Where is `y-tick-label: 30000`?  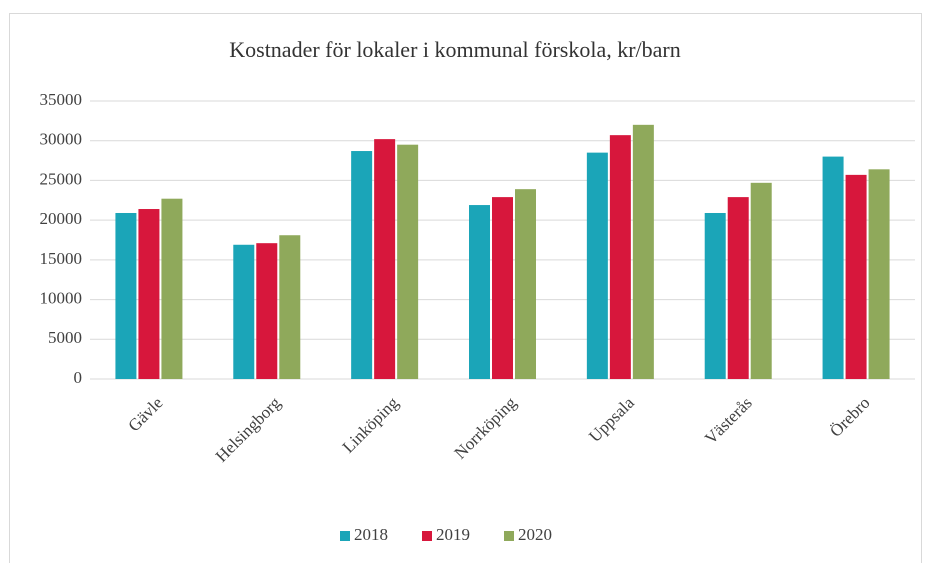
y-tick-label: 30000 is located at coordinates (61, 139).